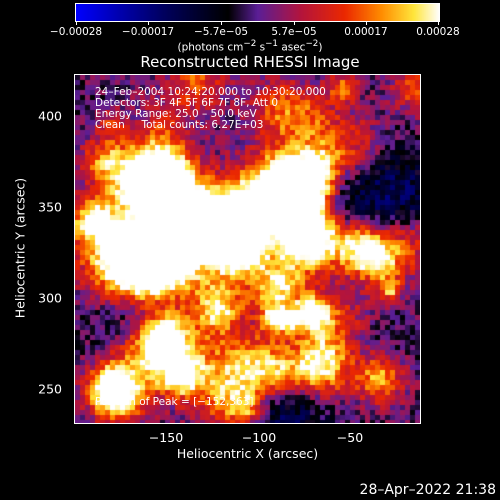 This screenshot has height=500, width=500. I want to click on y-tick-label: 250, so click(50, 389).